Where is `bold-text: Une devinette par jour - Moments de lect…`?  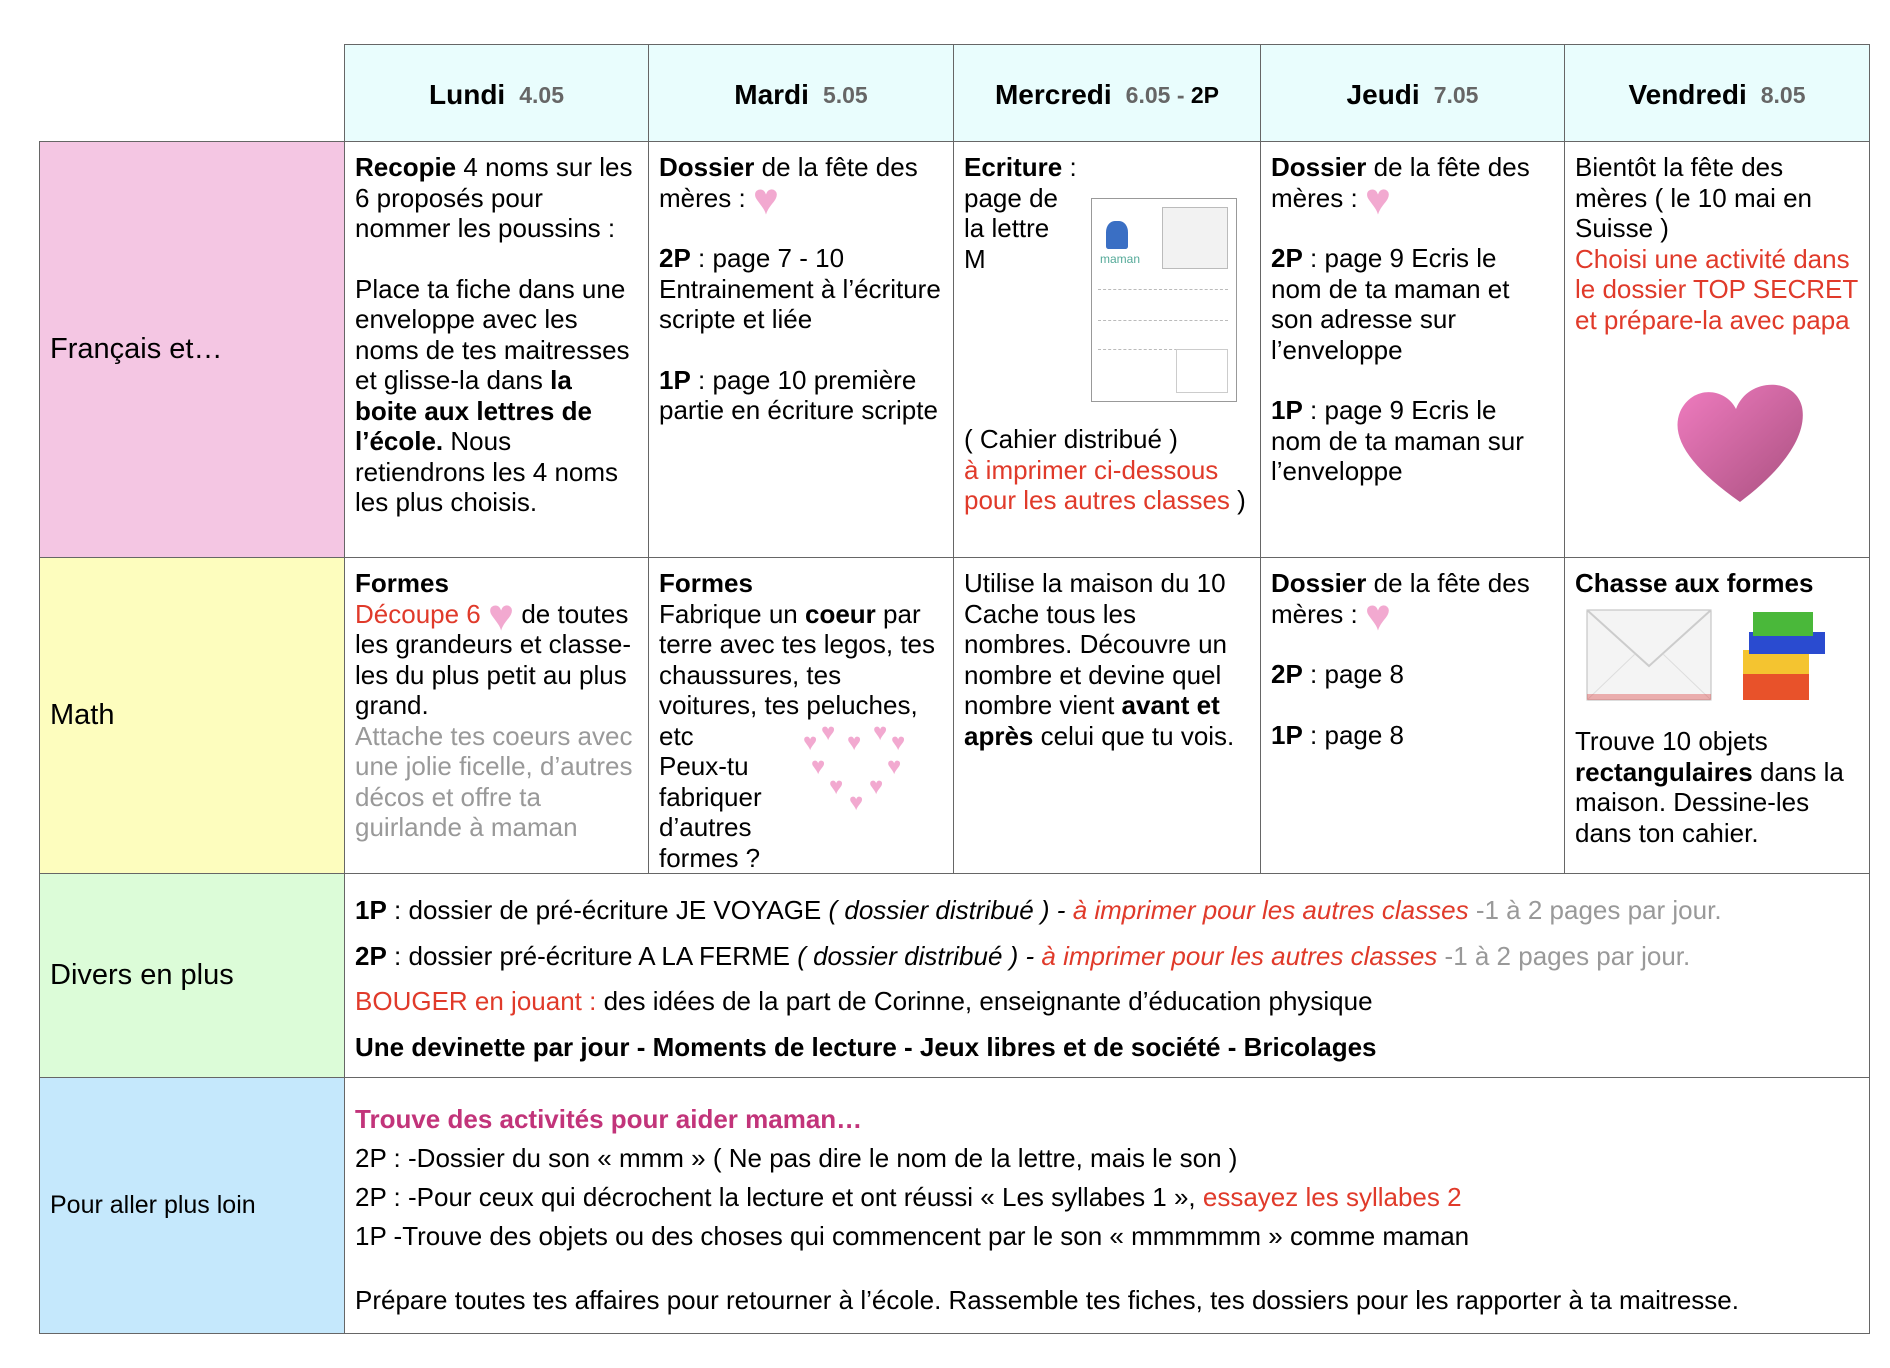 bold-text: Une devinette par jour - Moments de lect… is located at coordinates (866, 1046).